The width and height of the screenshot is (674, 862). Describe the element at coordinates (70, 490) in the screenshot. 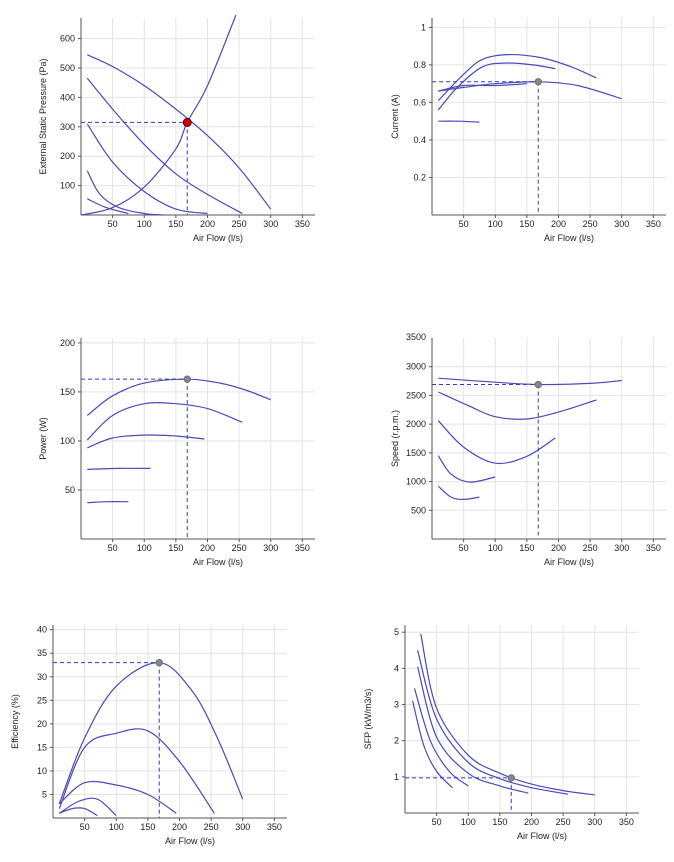

I see `y-tick-label: 50` at that location.